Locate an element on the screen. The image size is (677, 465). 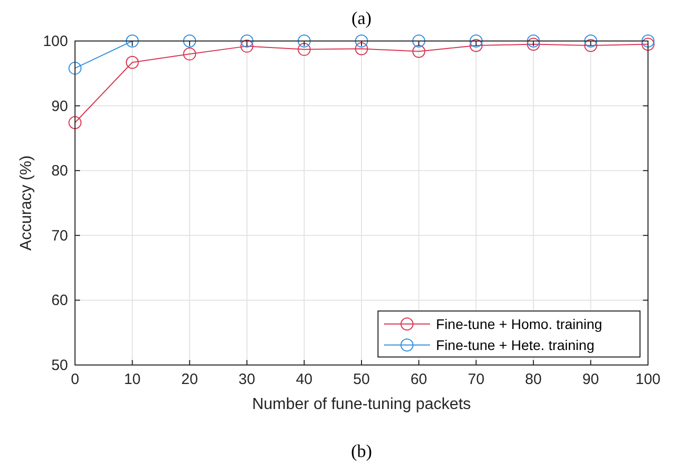
x-tick-label: 10 is located at coordinates (132, 379).